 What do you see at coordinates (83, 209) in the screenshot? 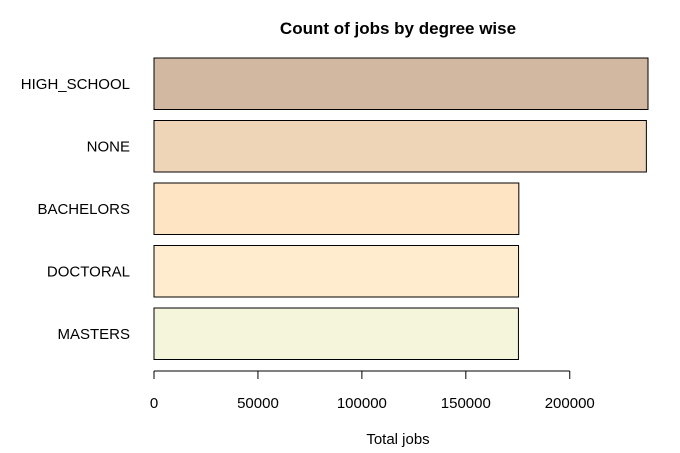
I see `category-label-bachelors: BACHELORS` at bounding box center [83, 209].